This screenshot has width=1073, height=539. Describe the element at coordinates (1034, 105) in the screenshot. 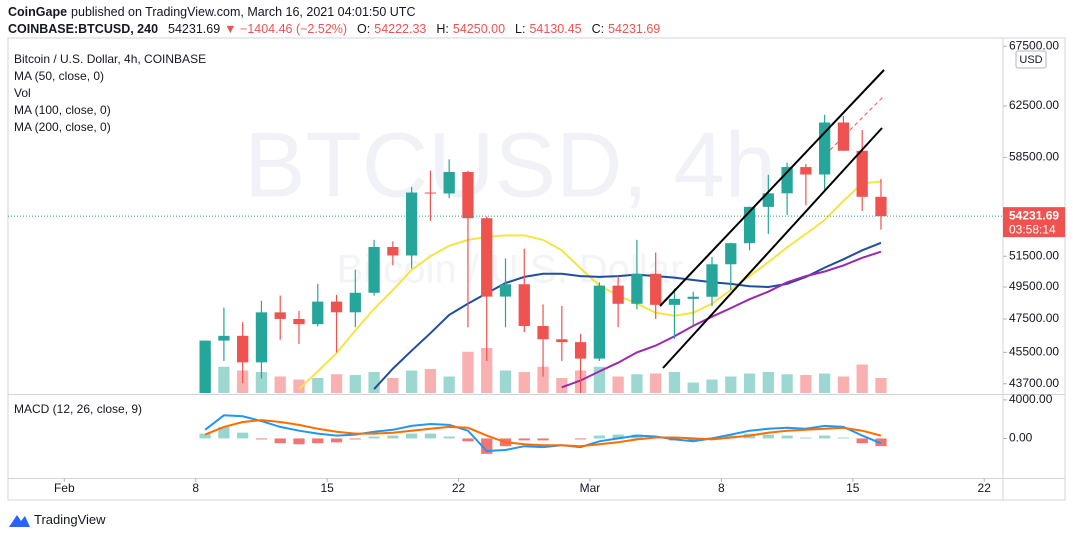

I see `y-tick-label: 62500.00` at that location.